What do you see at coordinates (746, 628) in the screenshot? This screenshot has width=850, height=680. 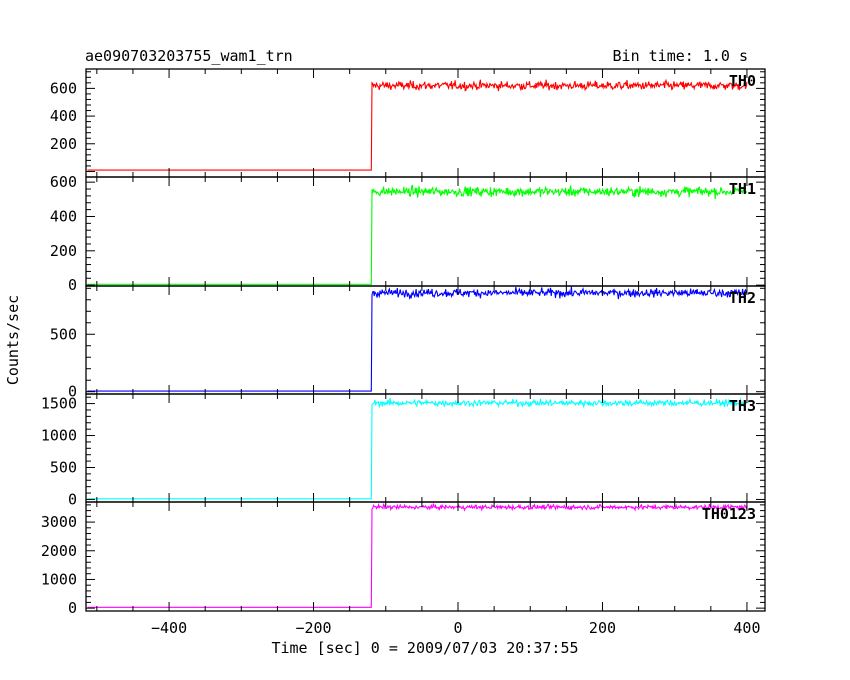 I see `x-tick-label: 400` at bounding box center [746, 628].